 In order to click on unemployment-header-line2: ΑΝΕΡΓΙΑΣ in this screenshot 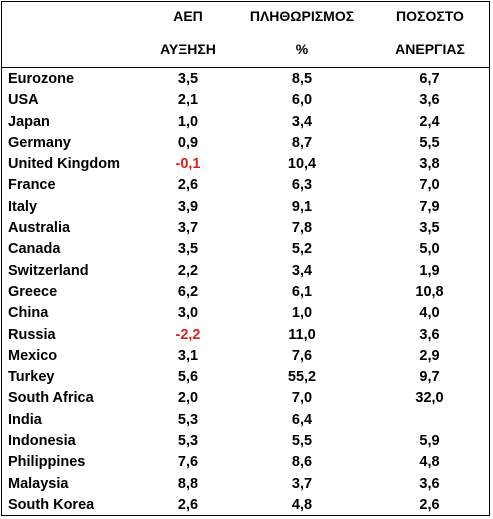, I will do `click(430, 49)`.